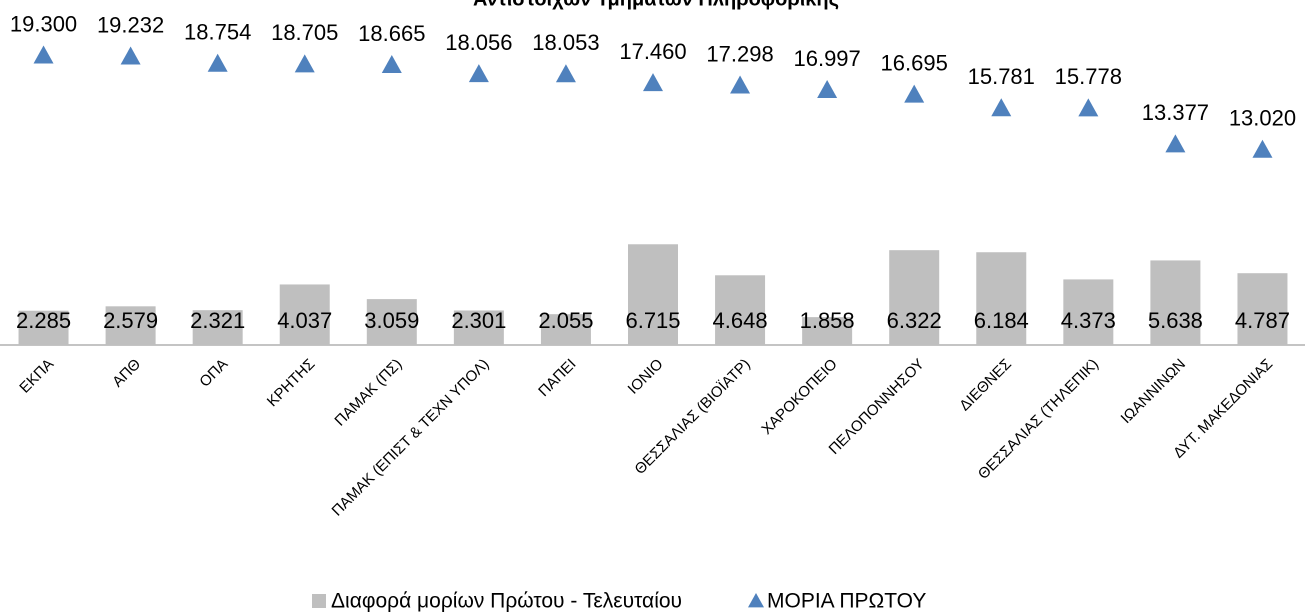 The width and height of the screenshot is (1312, 616). Describe the element at coordinates (1175, 112) in the screenshot. I see `data-label: 13.377` at that location.